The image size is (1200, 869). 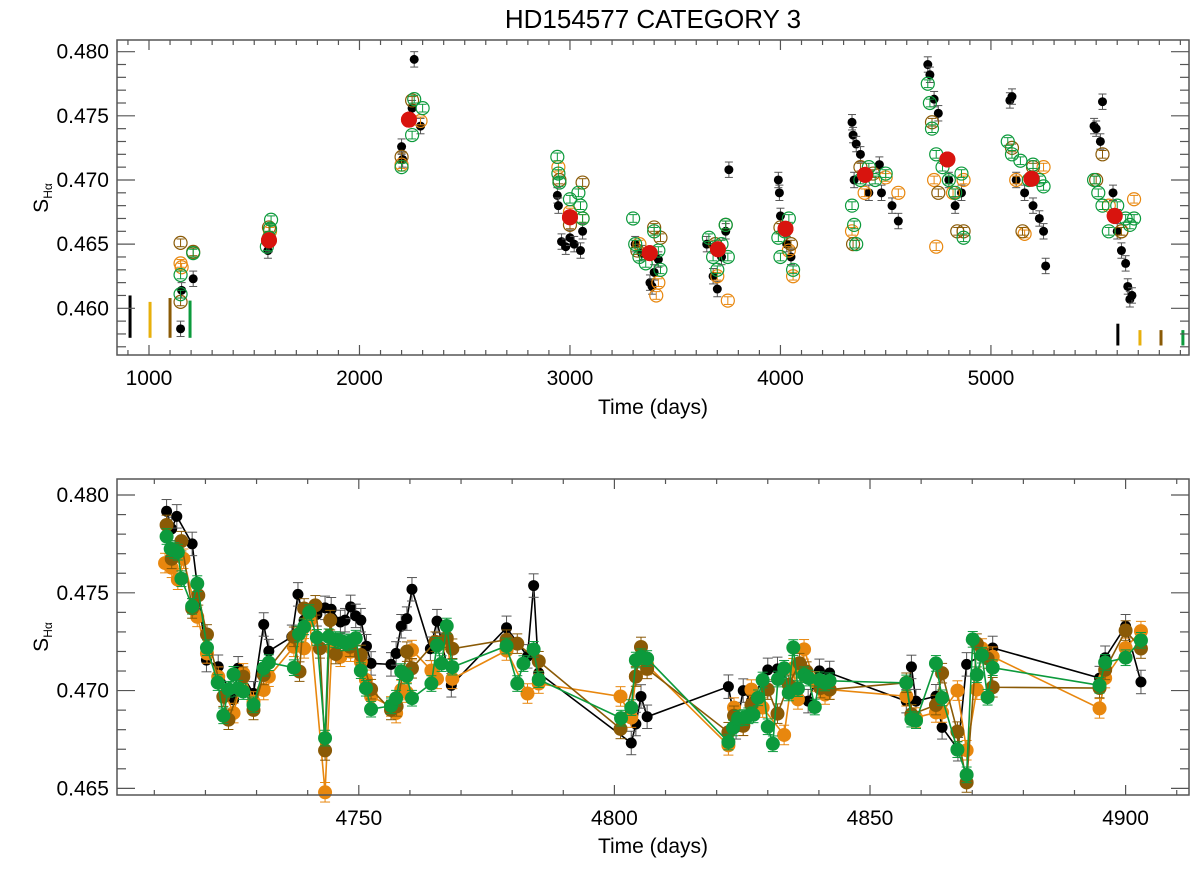 What do you see at coordinates (82, 180) in the screenshot?
I see `top-y-tick-label: 0.470` at bounding box center [82, 180].